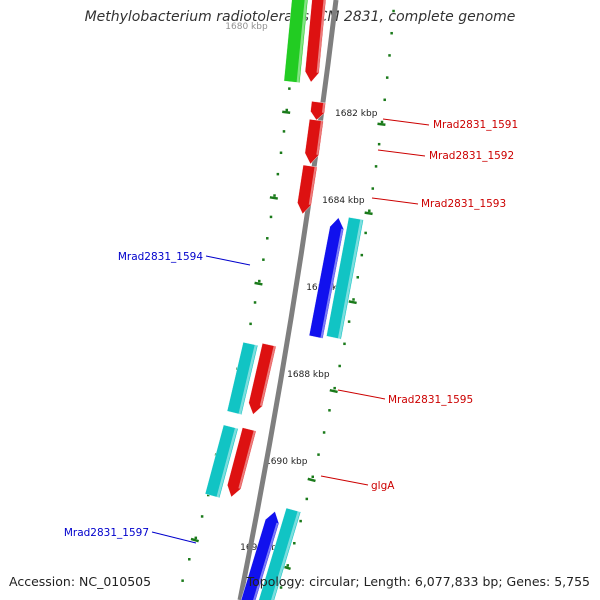  Describe the element at coordinates (383, 486) in the screenshot. I see `gene-label: glgA` at that location.